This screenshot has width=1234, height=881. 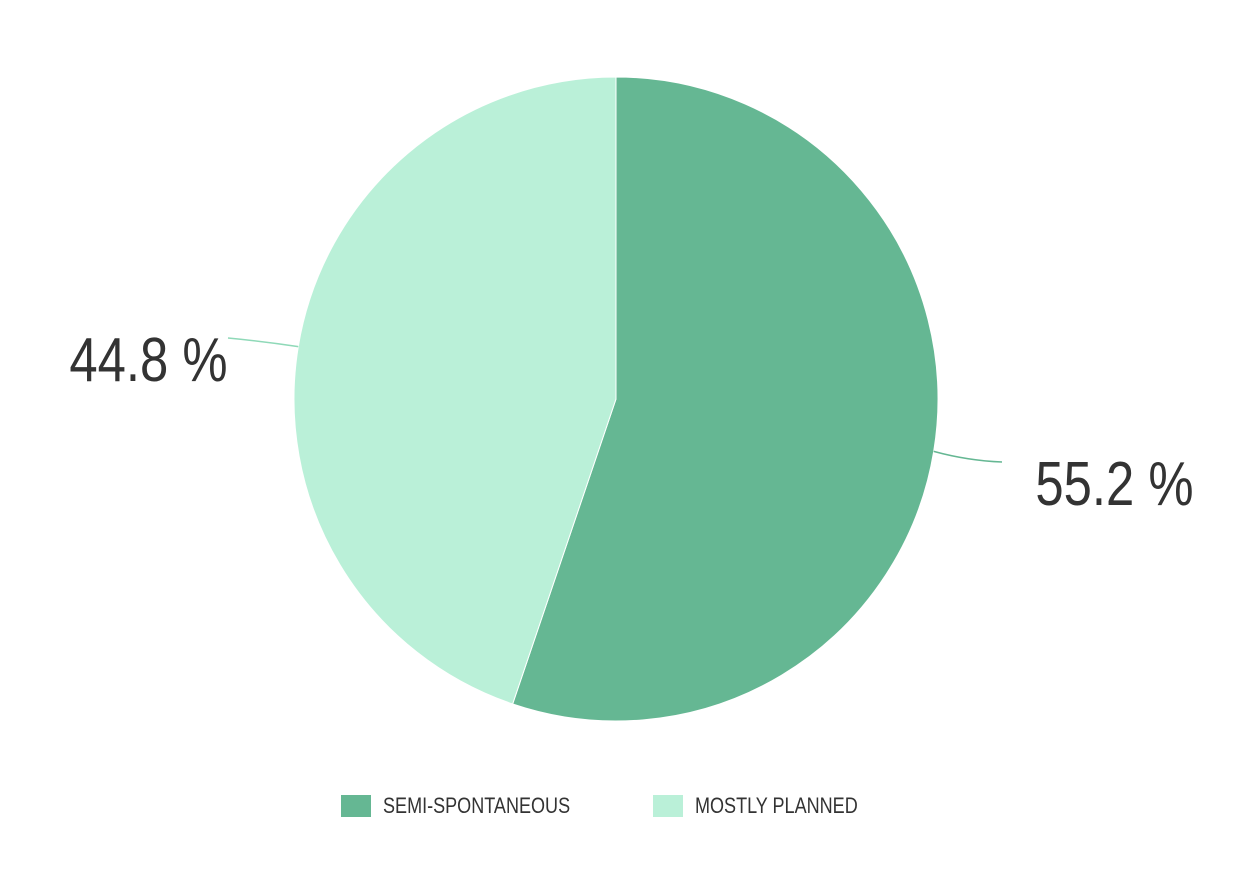 What do you see at coordinates (355, 806) in the screenshot?
I see `legend-swatch-semi-spontaneous` at bounding box center [355, 806].